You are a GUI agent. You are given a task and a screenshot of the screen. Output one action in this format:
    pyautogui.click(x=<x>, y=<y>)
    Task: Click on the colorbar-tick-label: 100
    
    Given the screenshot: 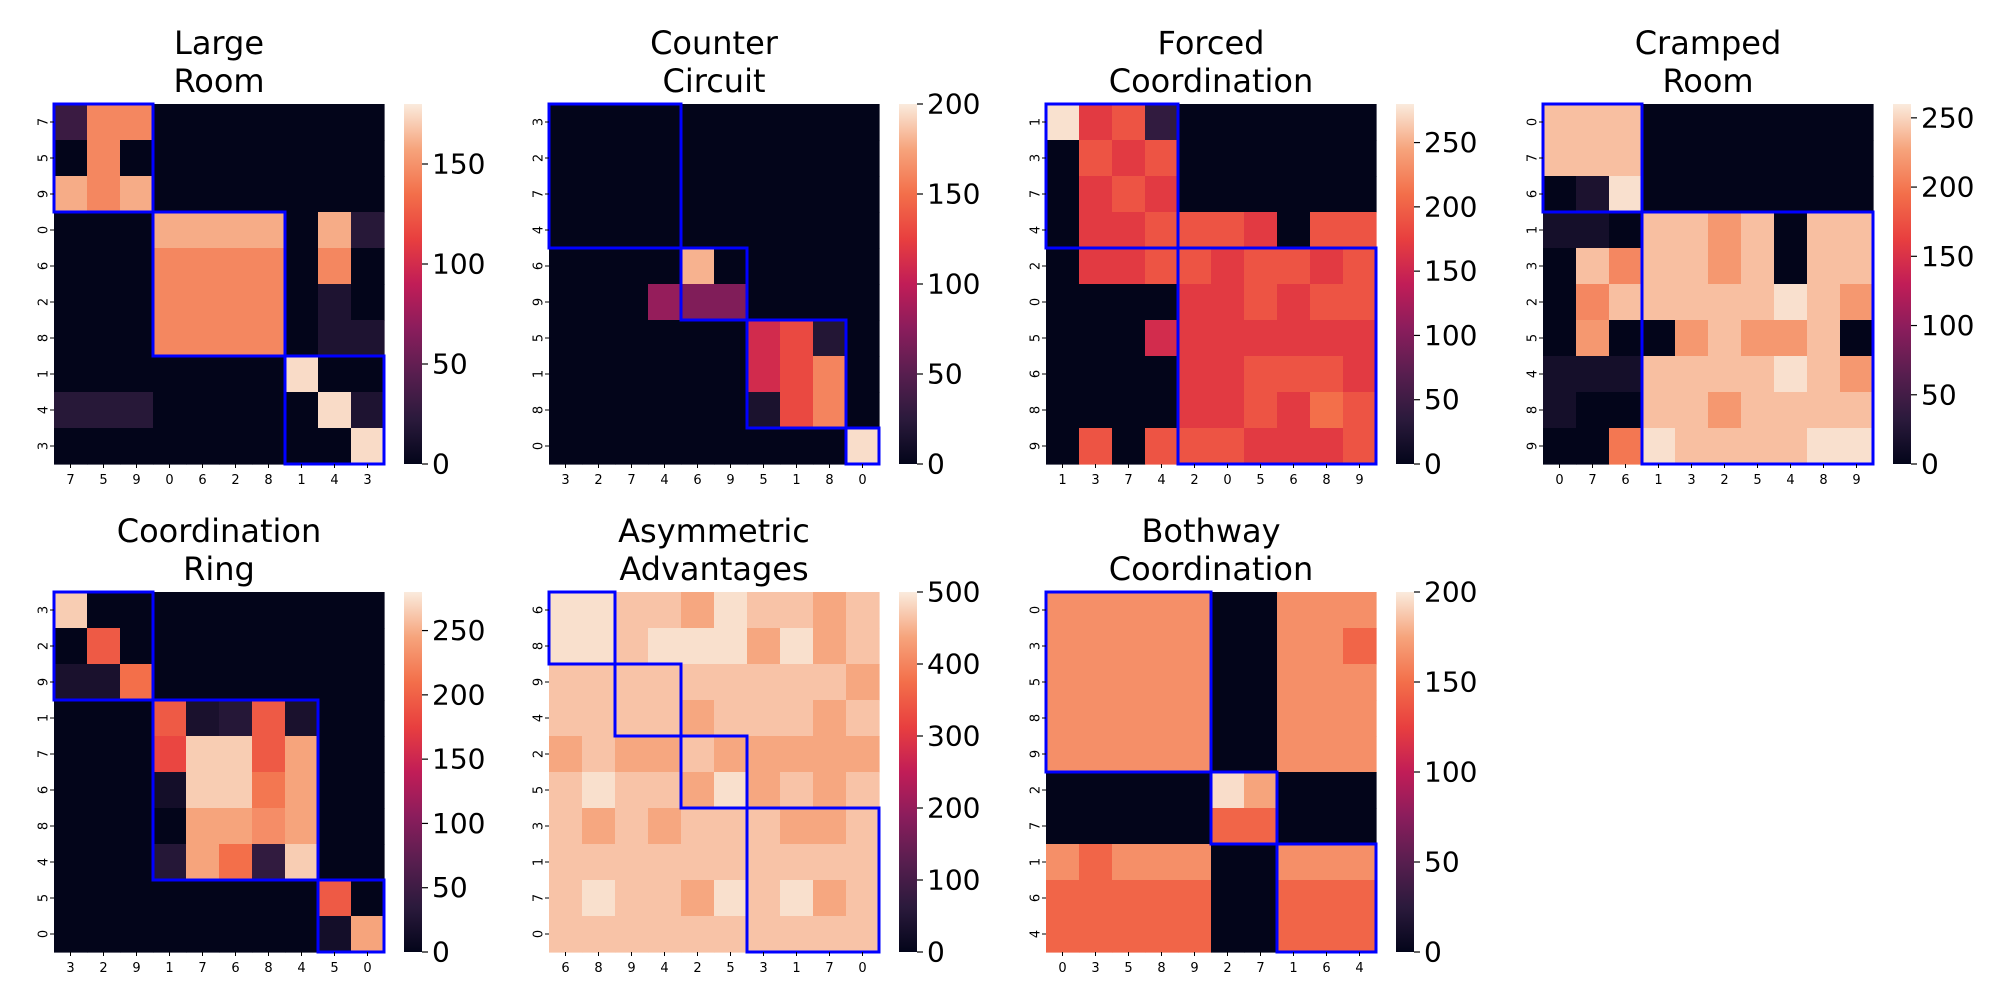 What is the action you would take?
    pyautogui.click(x=458, y=823)
    